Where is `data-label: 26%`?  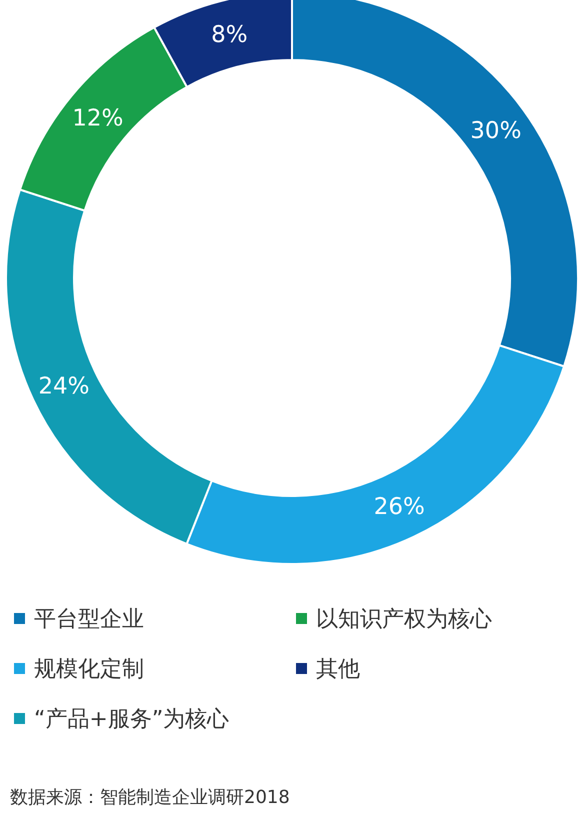 data-label: 26% is located at coordinates (399, 507).